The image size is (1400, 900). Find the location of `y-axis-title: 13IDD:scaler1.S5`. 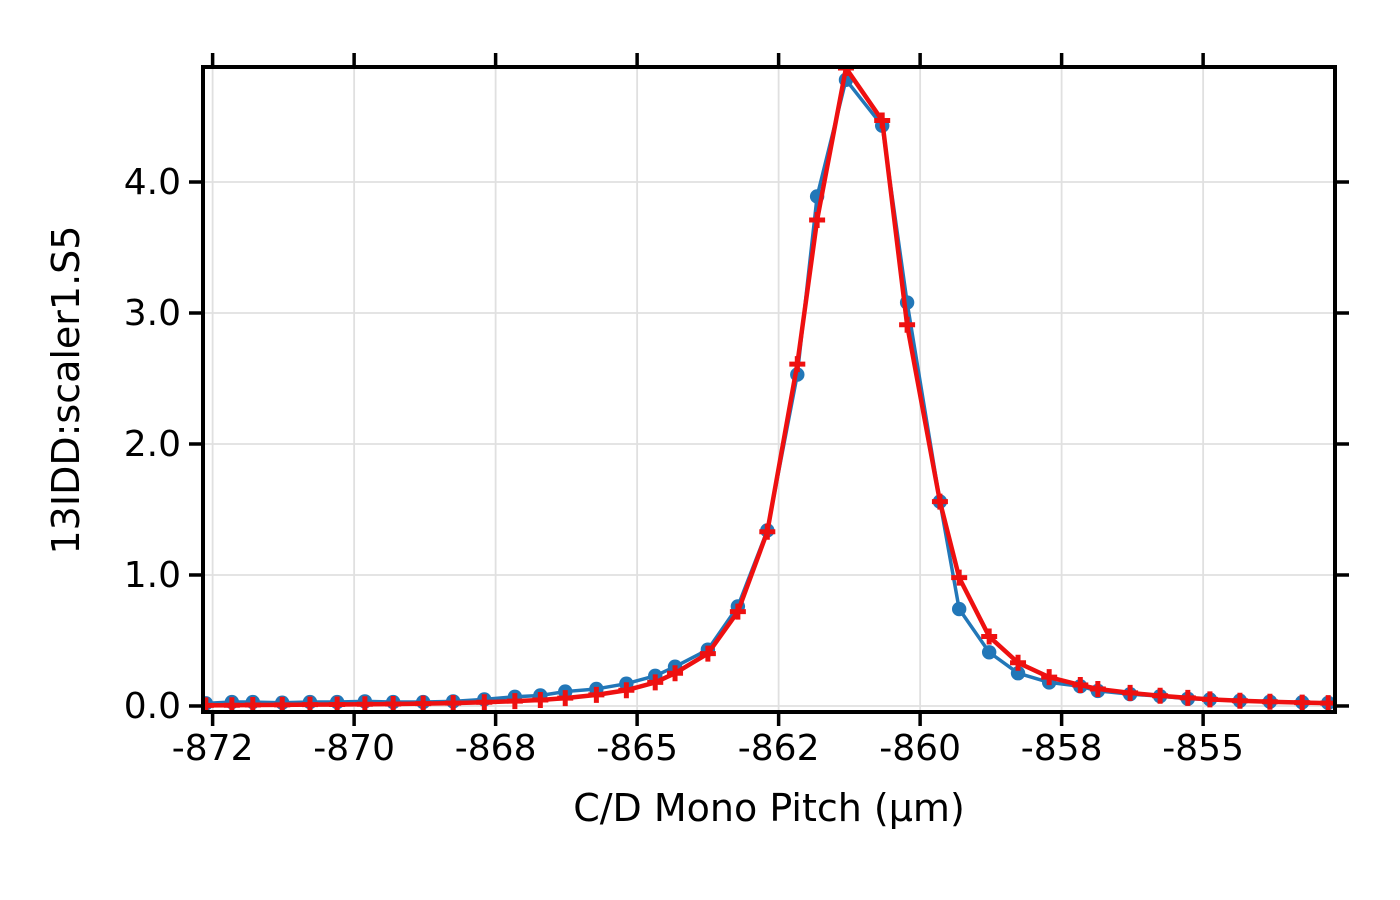

y-axis-title: 13IDD:scaler1.S5 is located at coordinates (66, 390).